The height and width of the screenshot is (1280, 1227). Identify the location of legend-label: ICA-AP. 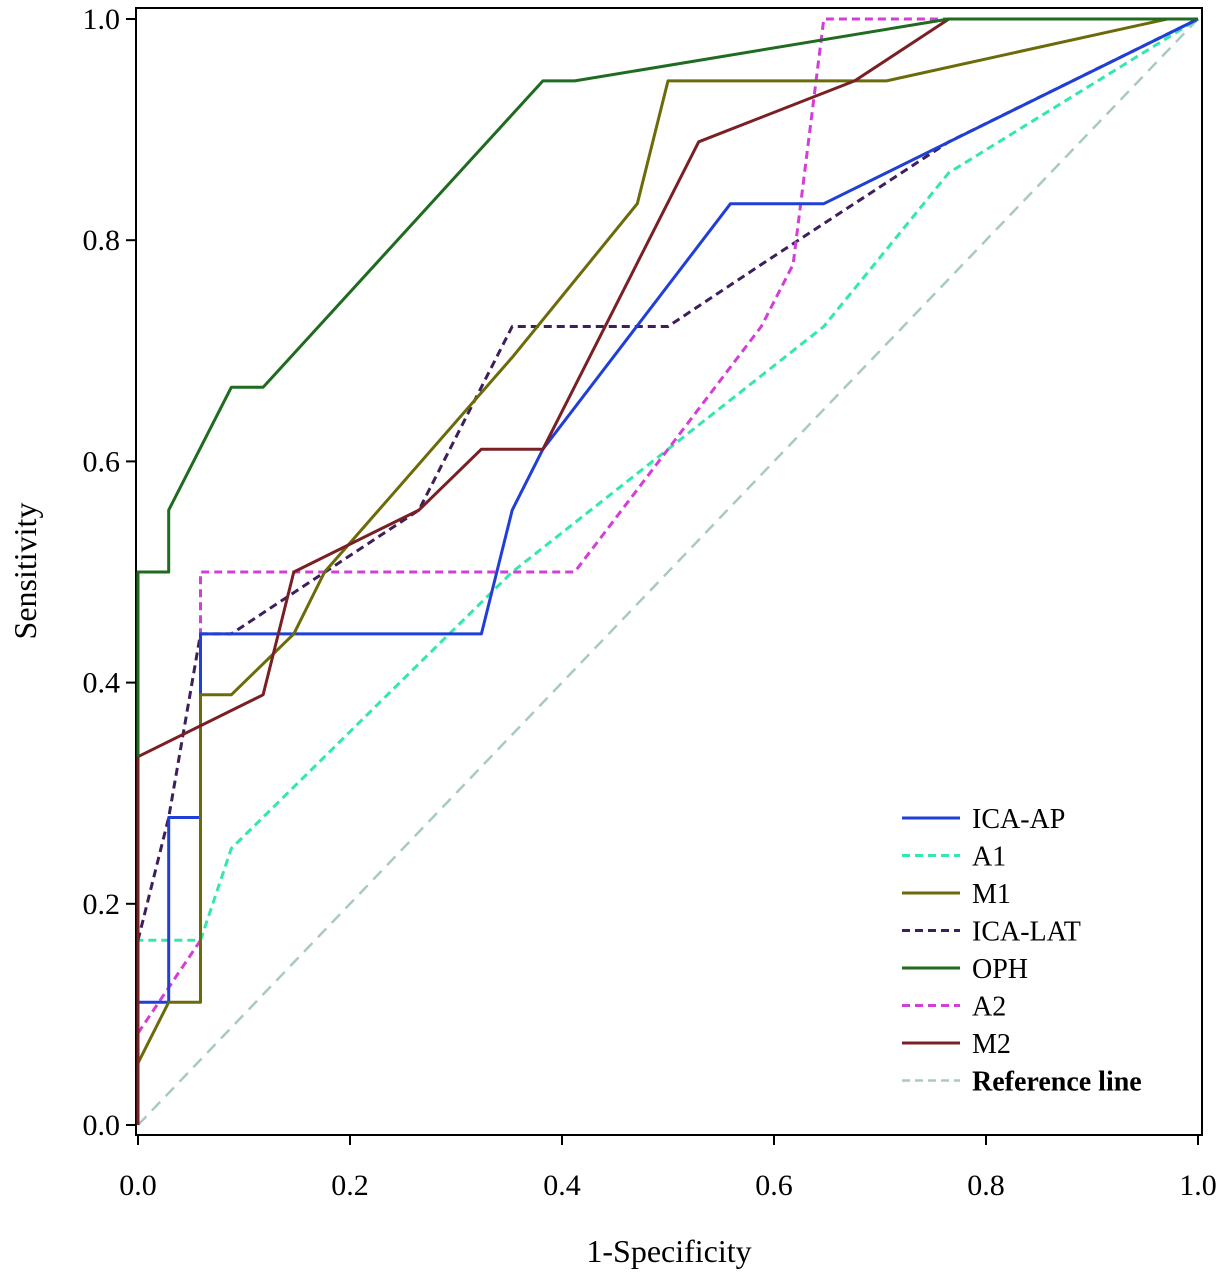
(1018, 819).